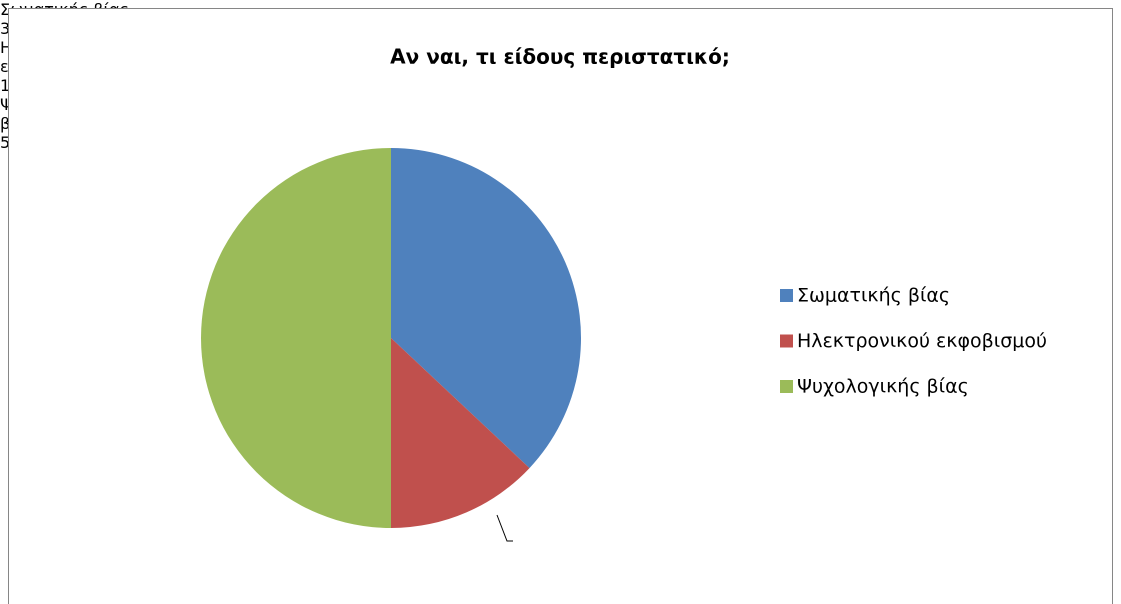 The height and width of the screenshot is (604, 1121). I want to click on chart-title: Αν ναι, τι είδους περιστατικό;, so click(560, 57).